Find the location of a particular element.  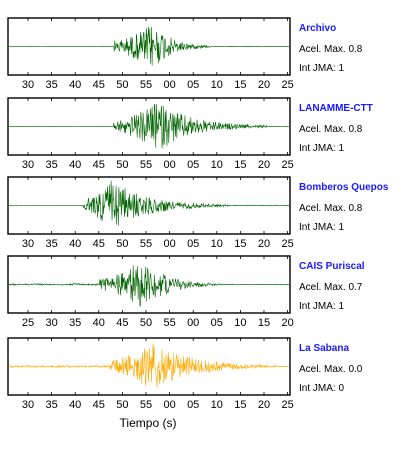

x-axis-label: Tiempo (s) is located at coordinates (148, 423).